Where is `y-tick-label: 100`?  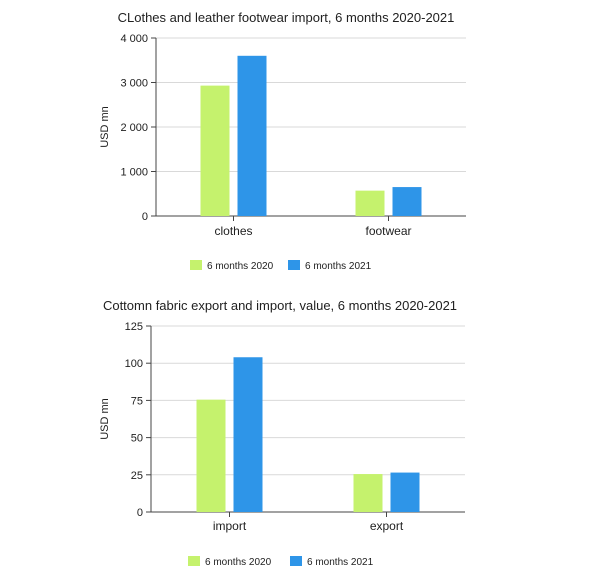 y-tick-label: 100 is located at coordinates (134, 364).